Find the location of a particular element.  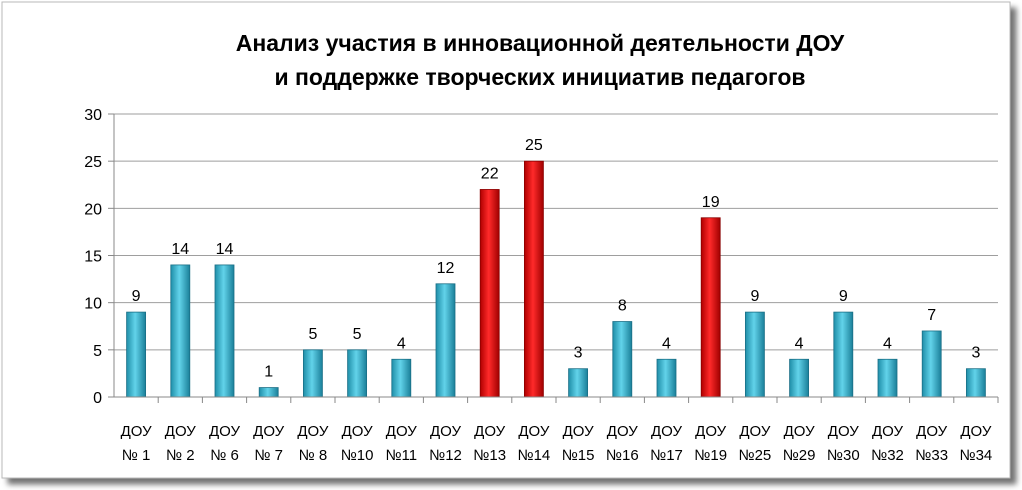

x-category-label-line-2: №29 is located at coordinates (799, 455).